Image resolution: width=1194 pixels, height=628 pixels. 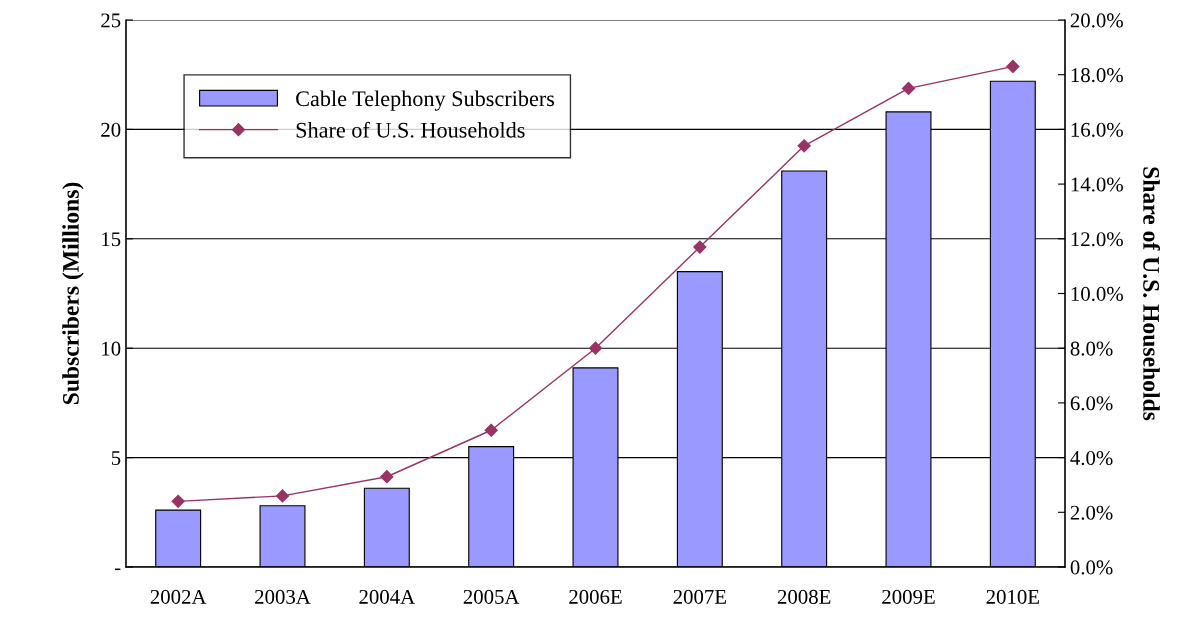 I want to click on y-tick-label: -, so click(x=117, y=569).